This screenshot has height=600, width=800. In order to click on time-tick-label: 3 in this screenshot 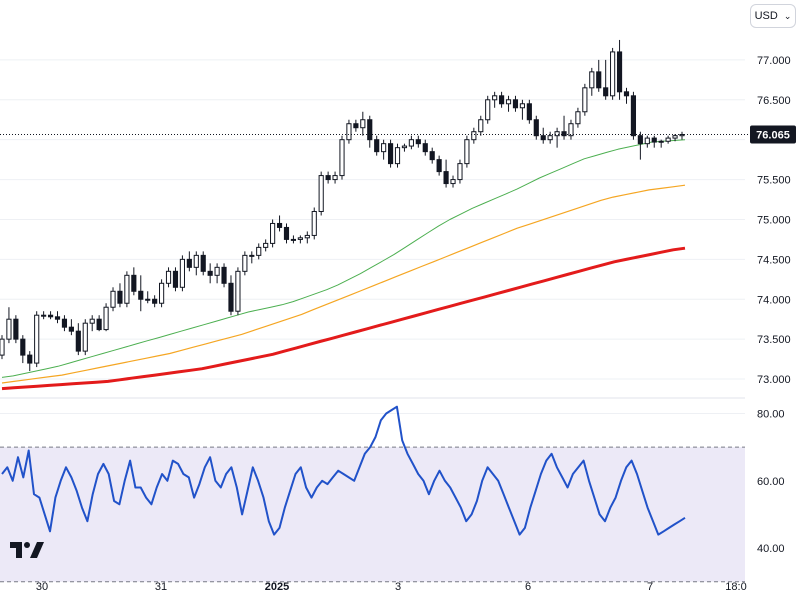, I will do `click(398, 587)`.